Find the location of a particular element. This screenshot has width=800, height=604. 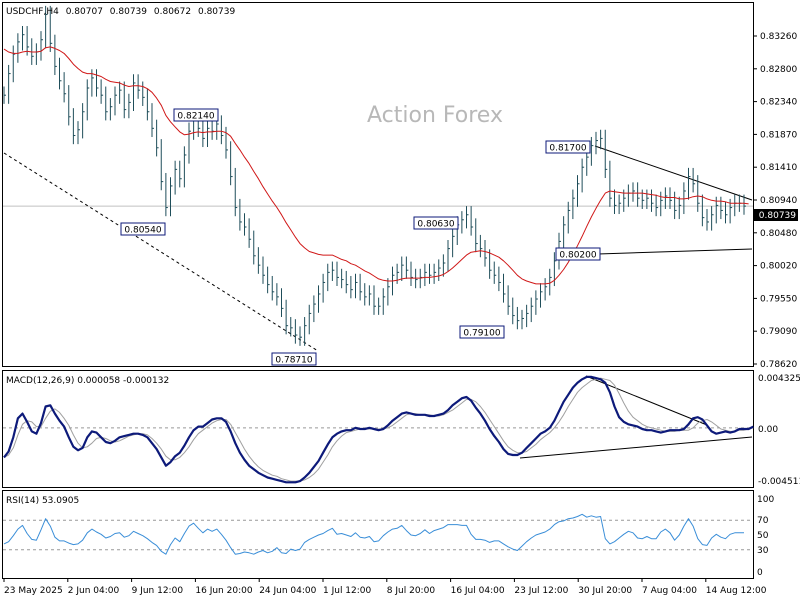

x-tick-label: 2 Jun 04:00 is located at coordinates (94, 591).